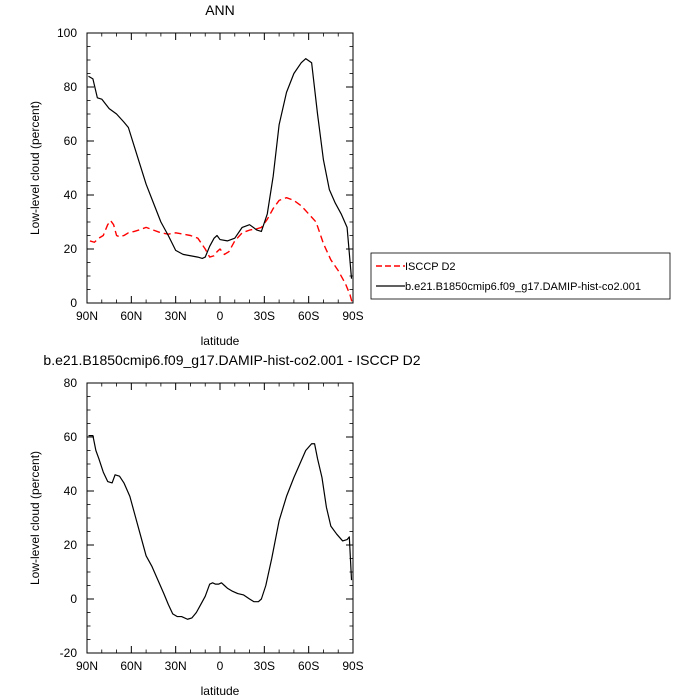  I want to click on bottom-plot-frame, so click(220, 518).